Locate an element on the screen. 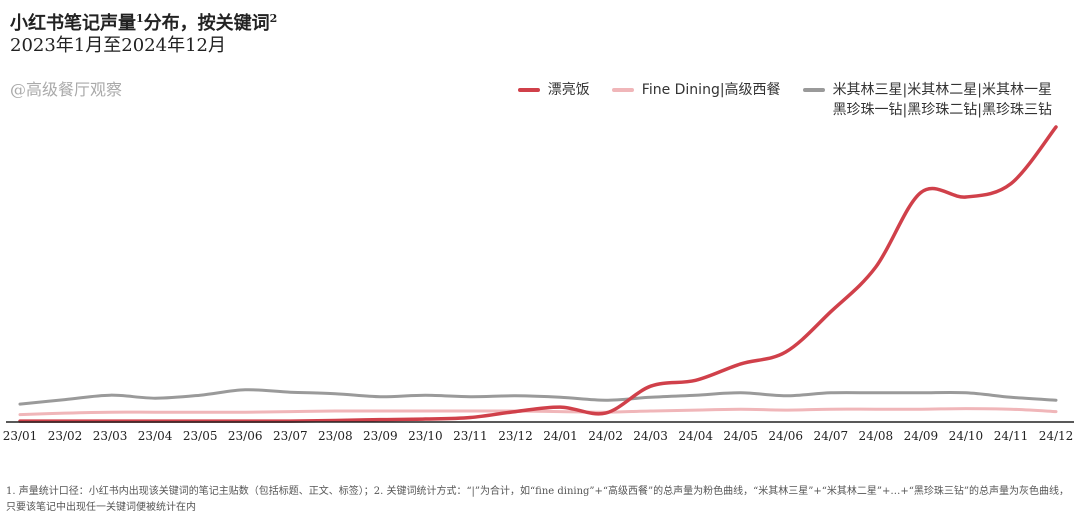 The width and height of the screenshot is (1080, 525). chart-title: 小红书笔记声量1分布，按关键词2 is located at coordinates (143, 21).